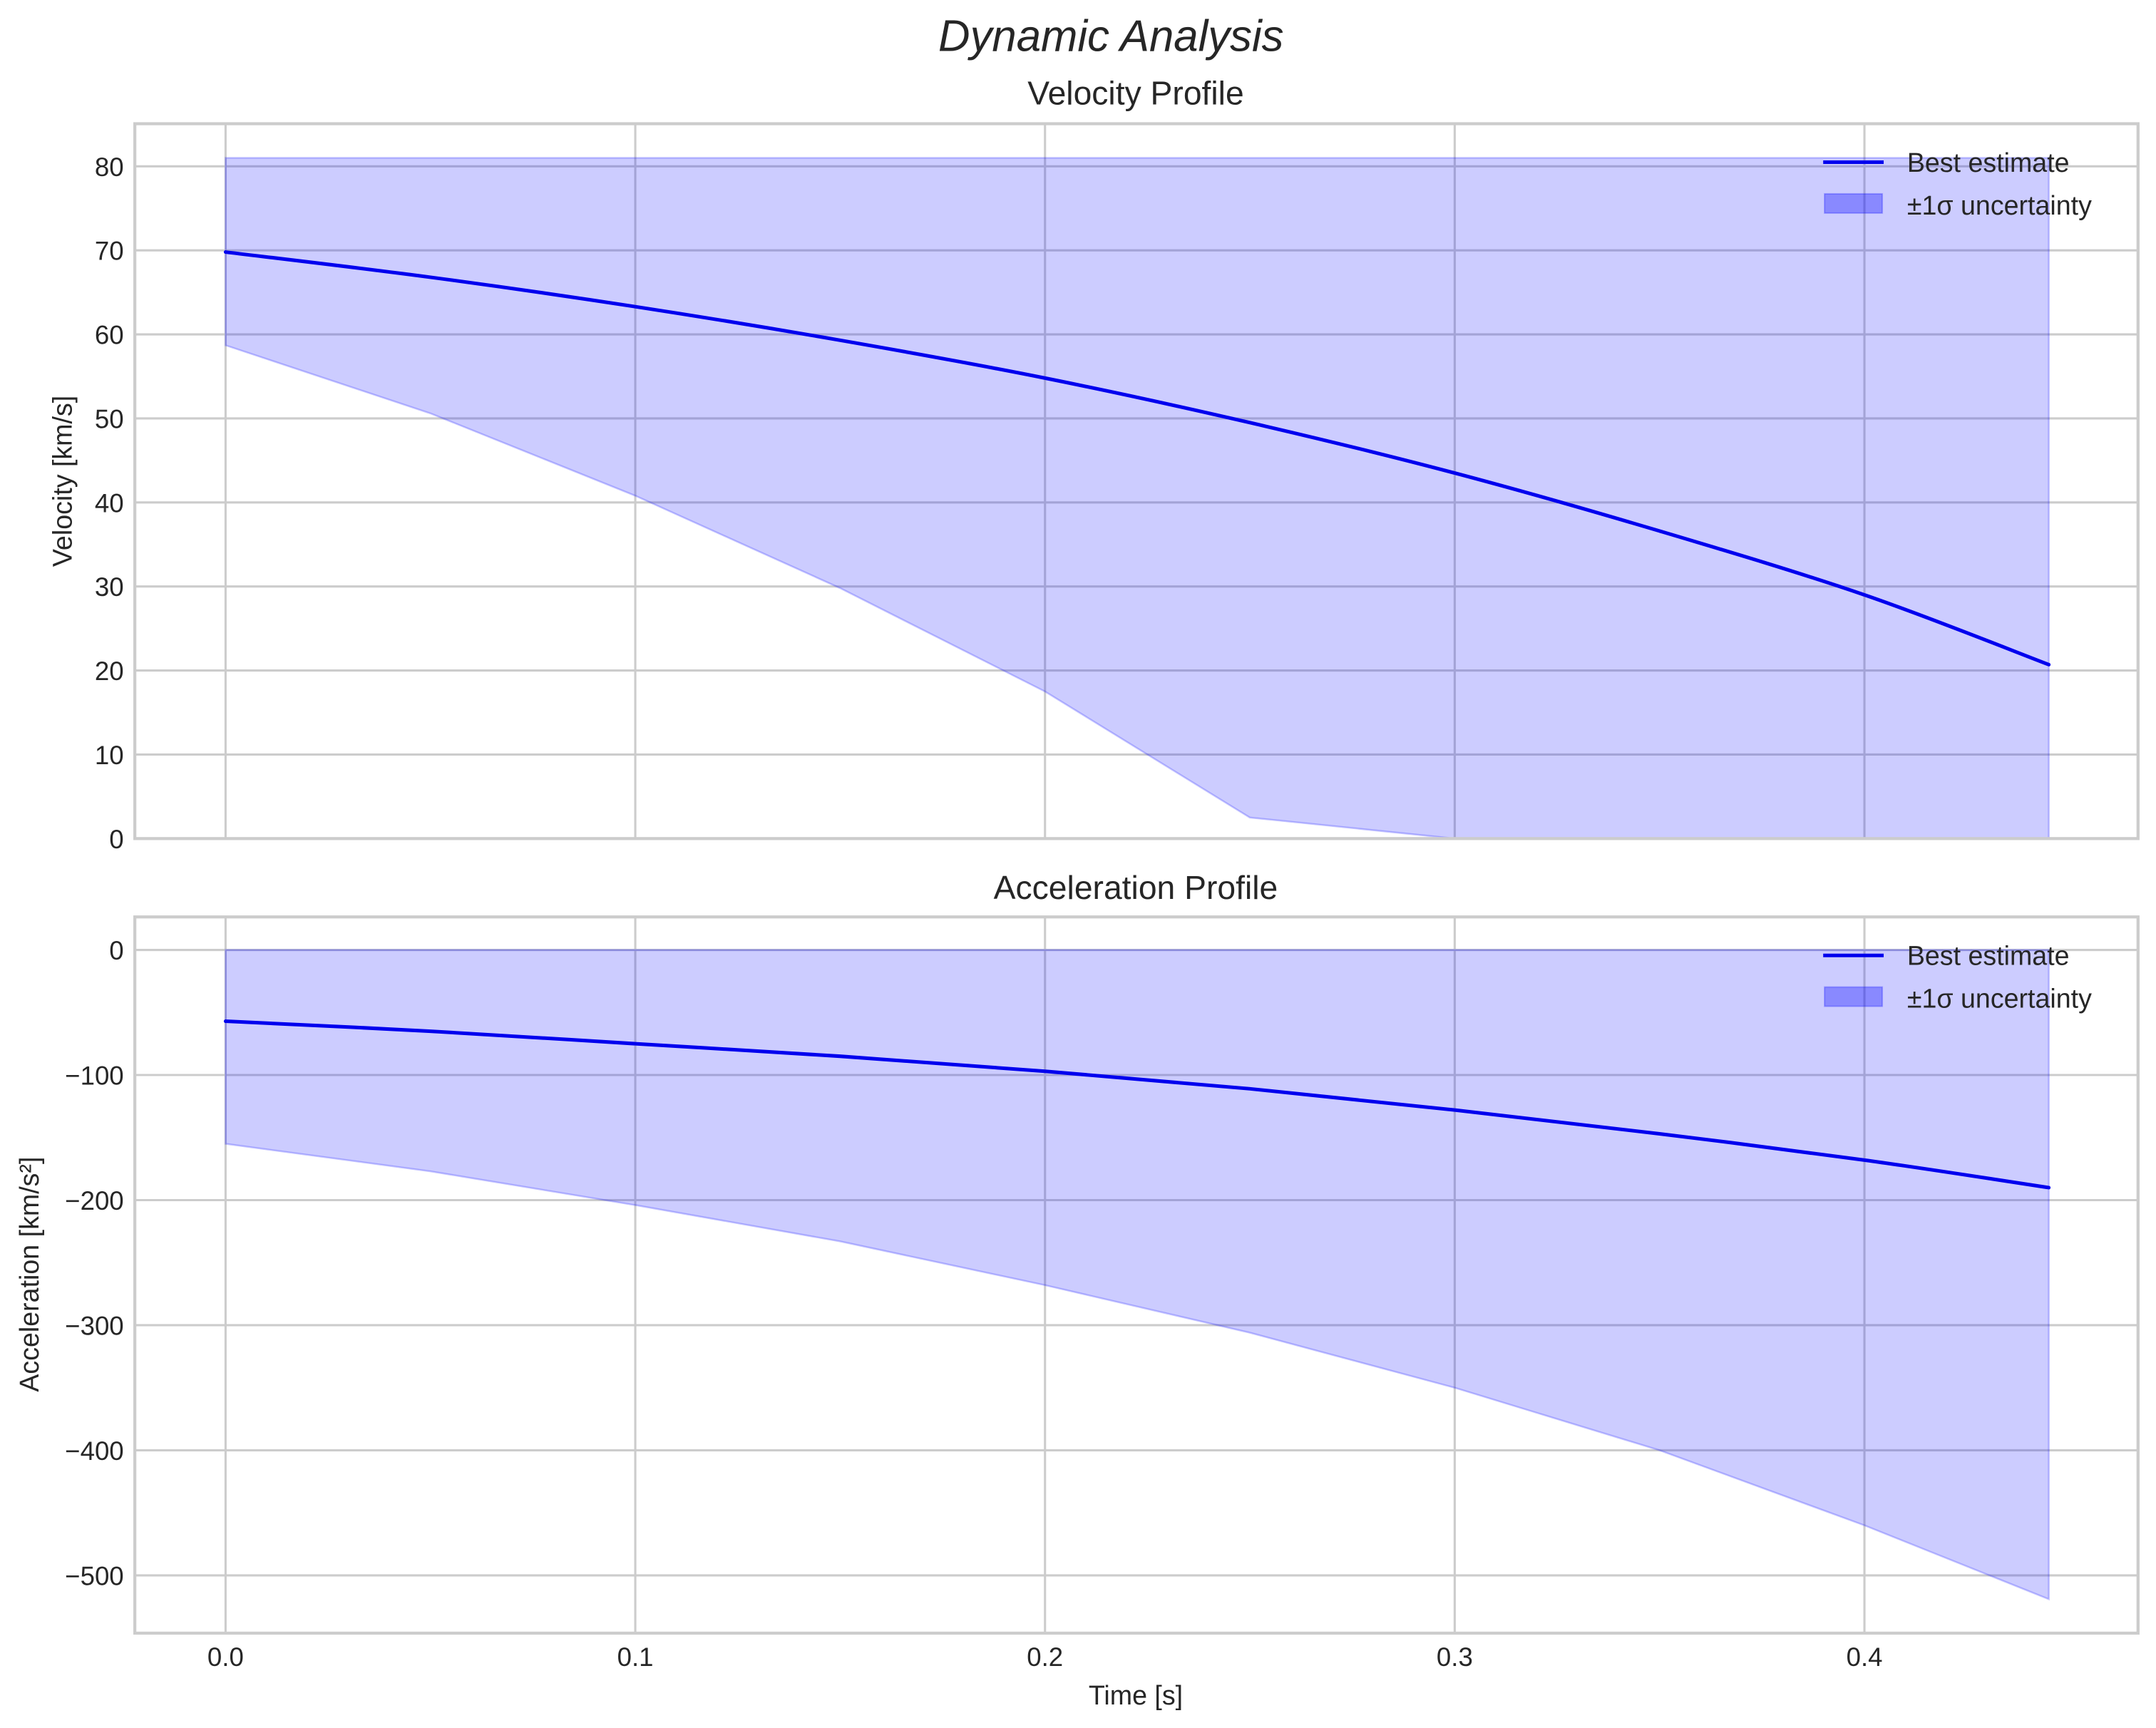 This screenshot has height=1728, width=2156. What do you see at coordinates (94, 1325) in the screenshot?
I see `y-tick-label: −300` at bounding box center [94, 1325].